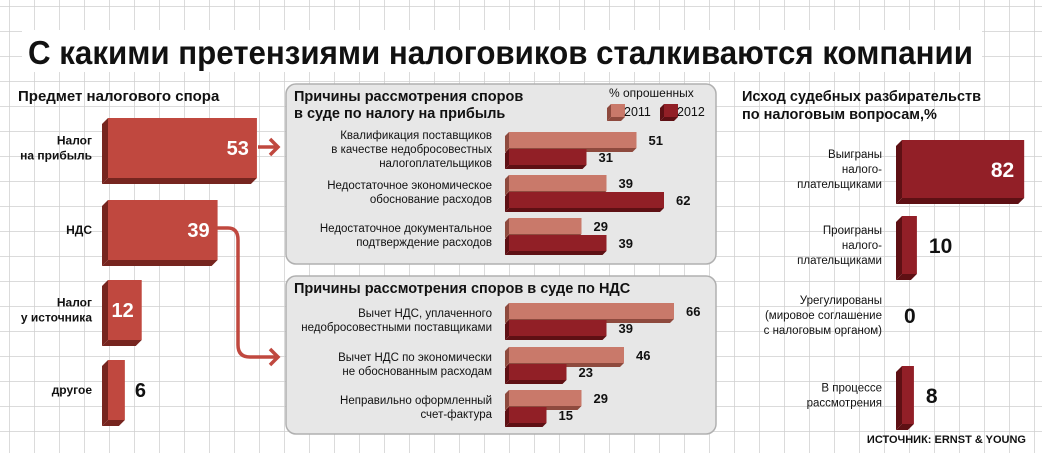 This screenshot has width=1042, height=453. Describe the element at coordinates (396, 328) in the screenshot. I see `reason-category-label: недобросовестными поставщиками` at that location.